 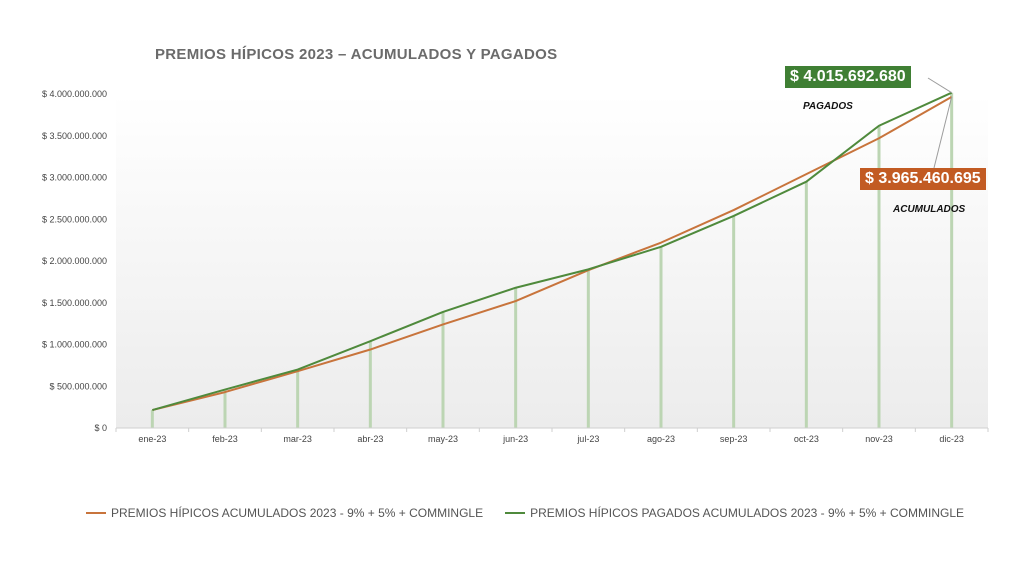 I want to click on y-tick-label: $ 2.000.000.000, so click(x=74, y=261).